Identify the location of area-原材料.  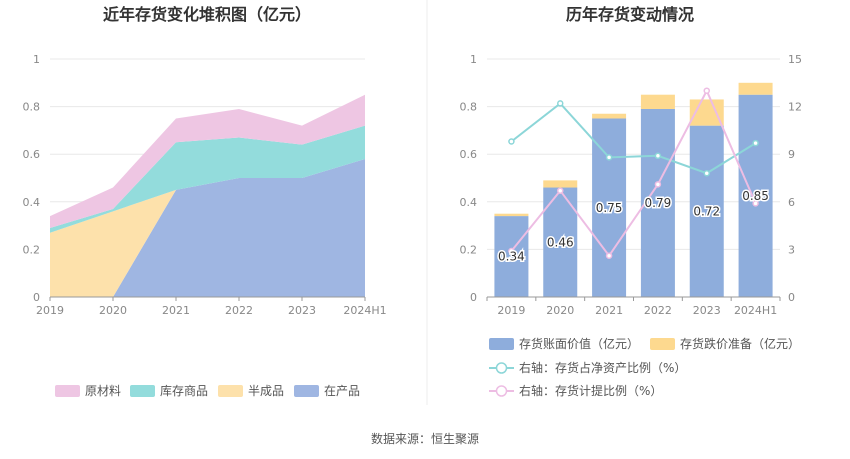
(207, 161).